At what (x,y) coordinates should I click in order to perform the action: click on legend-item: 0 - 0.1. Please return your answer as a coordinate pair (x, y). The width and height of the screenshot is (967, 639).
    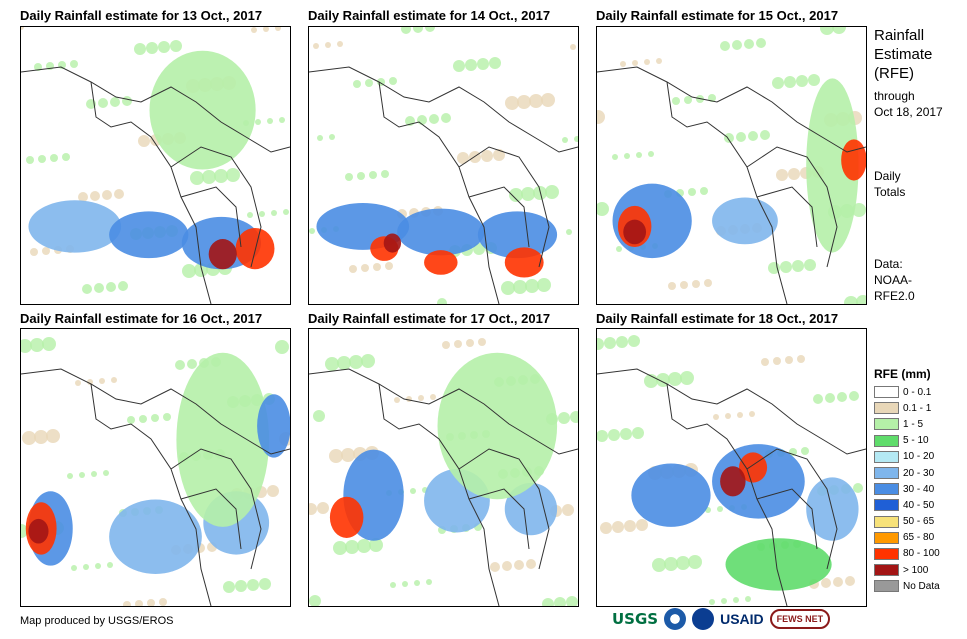
    Looking at the image, I should click on (907, 392).